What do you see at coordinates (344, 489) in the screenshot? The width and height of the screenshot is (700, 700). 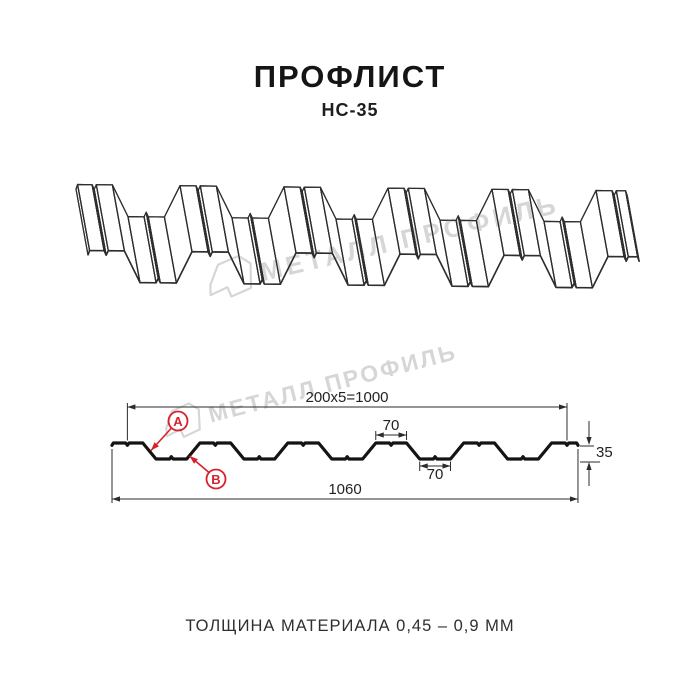 I see `dimension-label-overall-width: 1060` at bounding box center [344, 489].